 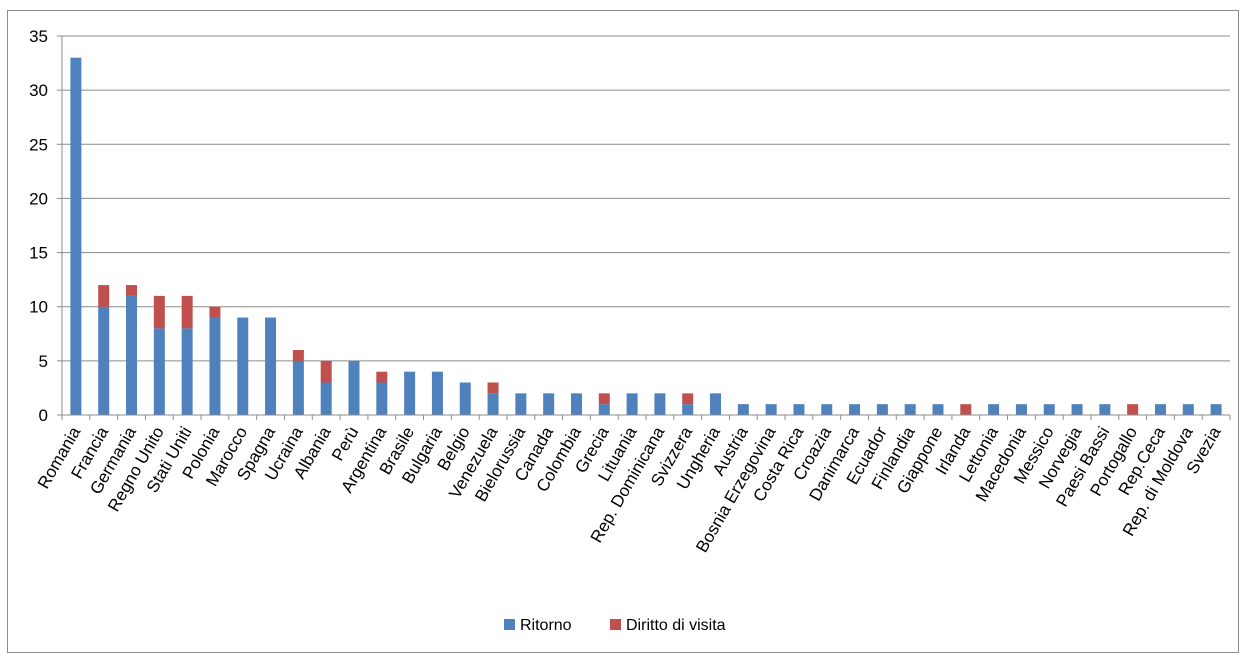 What do you see at coordinates (38, 90) in the screenshot?
I see `y-tick-label: 30` at bounding box center [38, 90].